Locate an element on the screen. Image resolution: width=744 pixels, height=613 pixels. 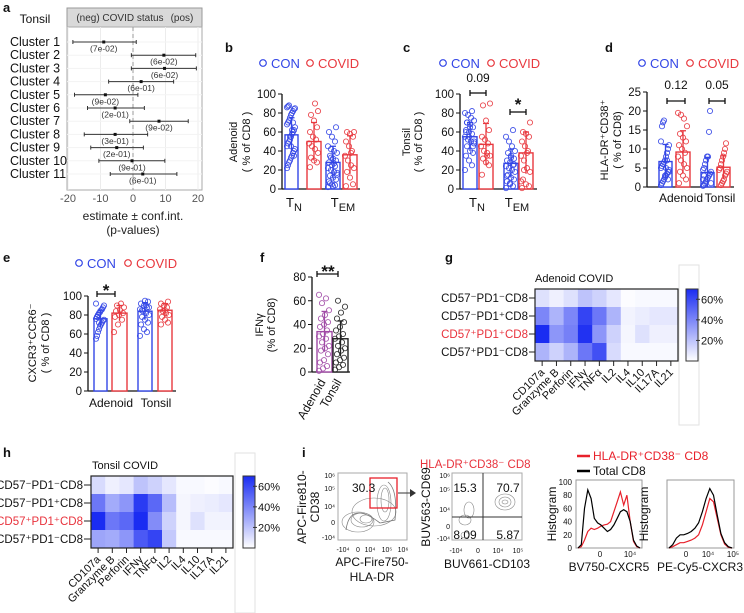
x-tick-label: -10⁴ is located at coordinates (455, 551).